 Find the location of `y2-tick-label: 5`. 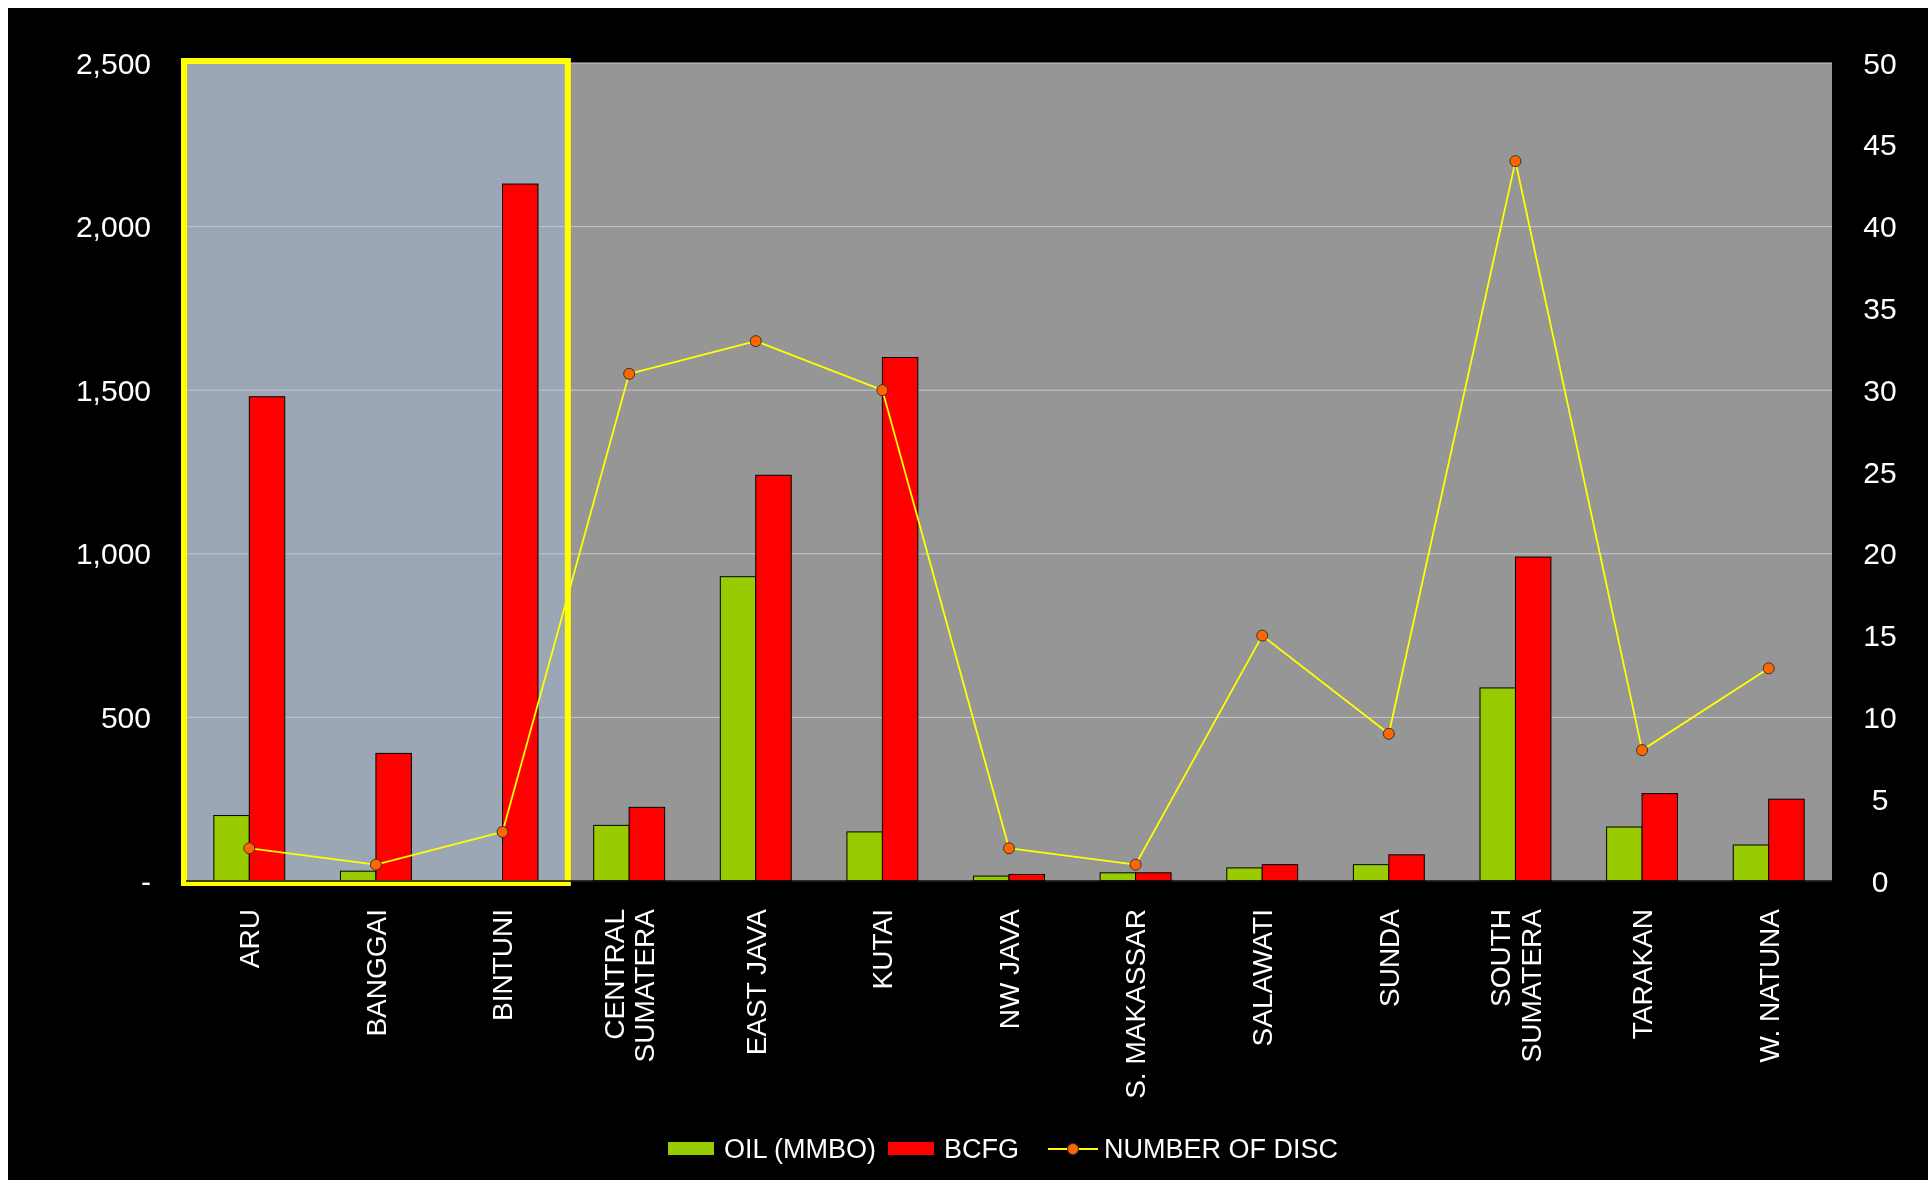

y2-tick-label: 5 is located at coordinates (1880, 799).